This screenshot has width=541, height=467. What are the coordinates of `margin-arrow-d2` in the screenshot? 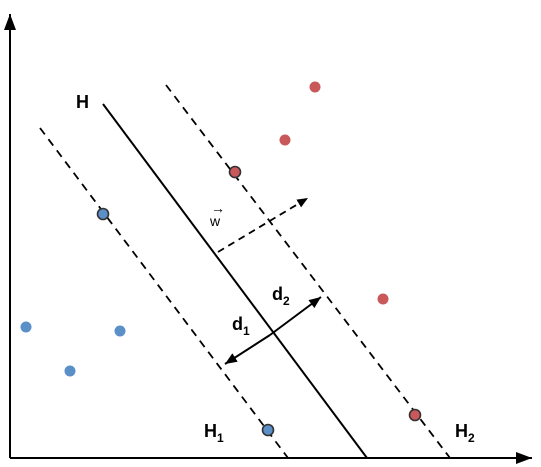 It's located at (295, 316).